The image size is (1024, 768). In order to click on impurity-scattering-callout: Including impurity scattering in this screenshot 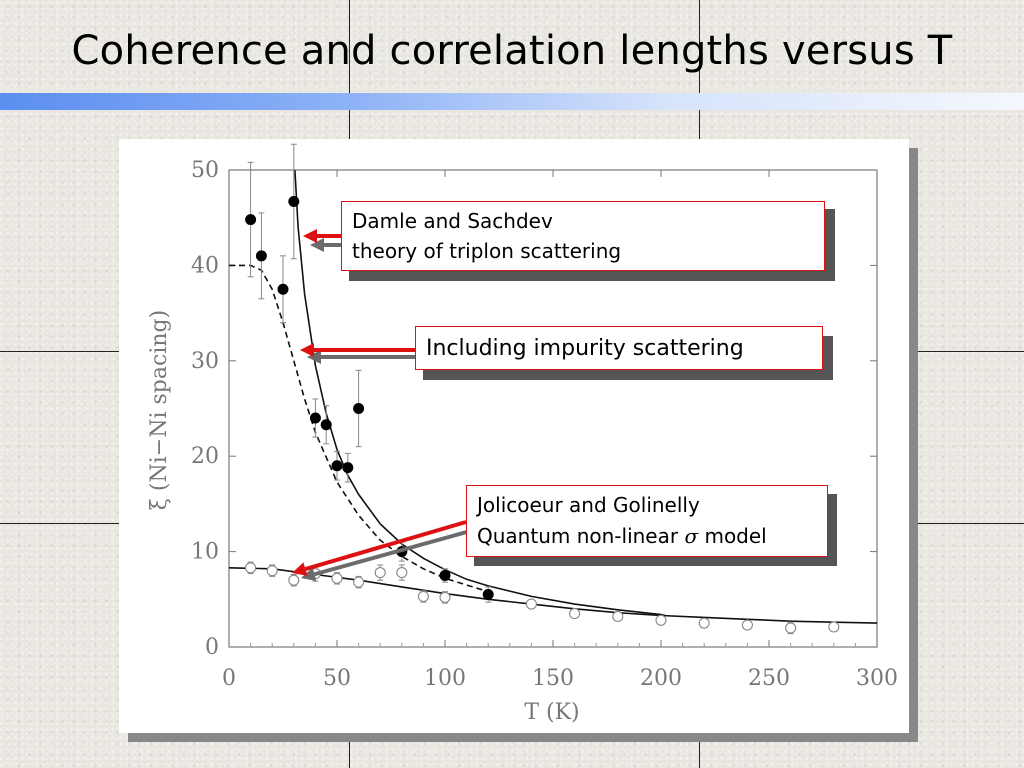, I will do `click(619, 348)`.